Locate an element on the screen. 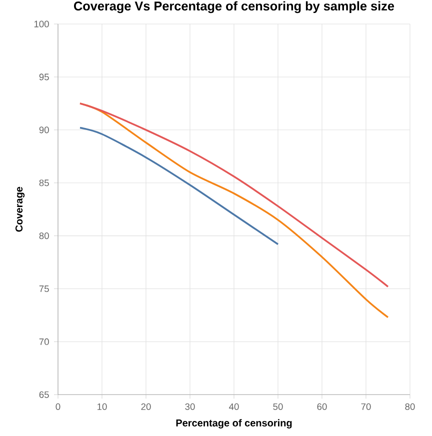 This screenshot has height=436, width=432. x-tick-label: 40 is located at coordinates (234, 406).